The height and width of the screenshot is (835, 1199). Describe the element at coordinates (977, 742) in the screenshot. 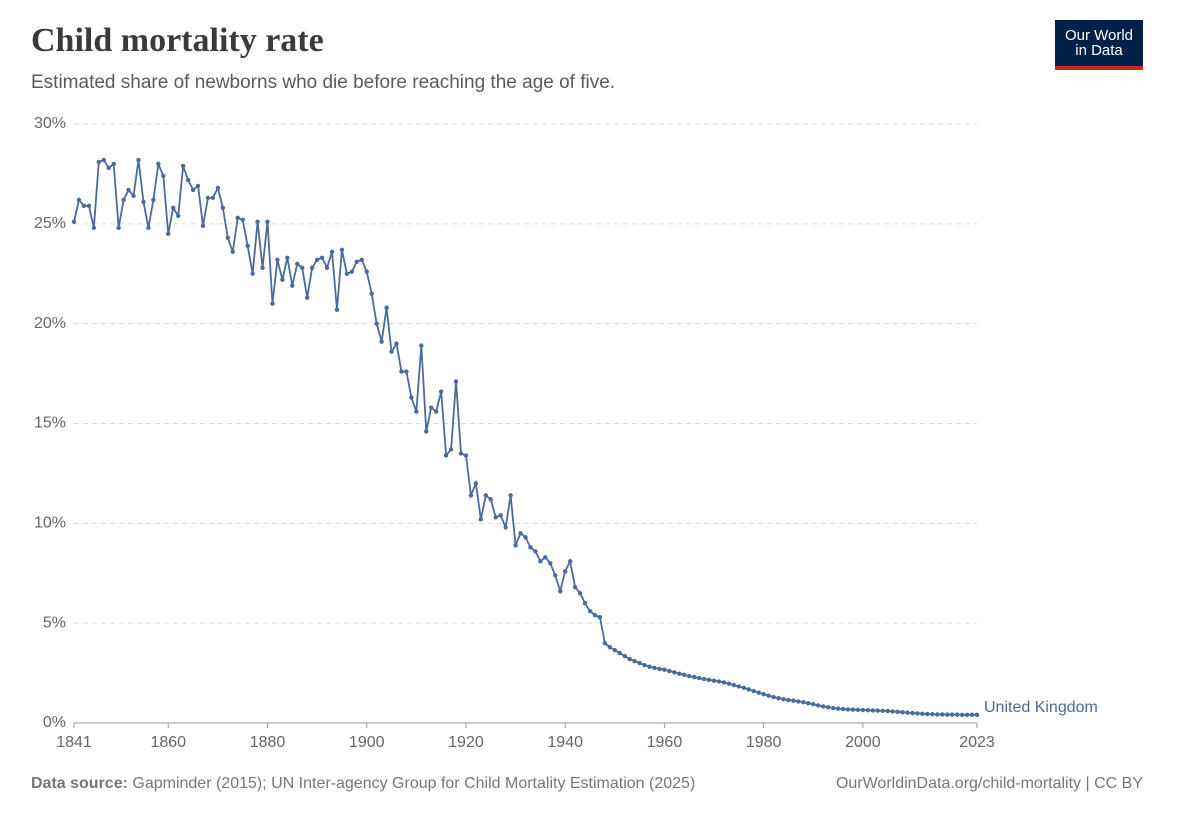

I see `x-tick-label: 2023` at that location.